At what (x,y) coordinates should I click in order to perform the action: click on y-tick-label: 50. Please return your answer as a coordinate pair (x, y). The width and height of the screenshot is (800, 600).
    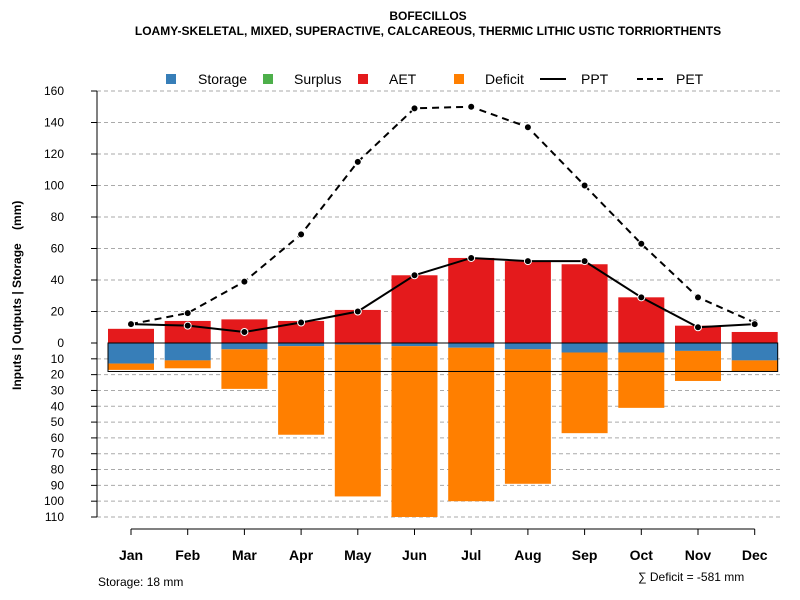
    Looking at the image, I should click on (58, 422).